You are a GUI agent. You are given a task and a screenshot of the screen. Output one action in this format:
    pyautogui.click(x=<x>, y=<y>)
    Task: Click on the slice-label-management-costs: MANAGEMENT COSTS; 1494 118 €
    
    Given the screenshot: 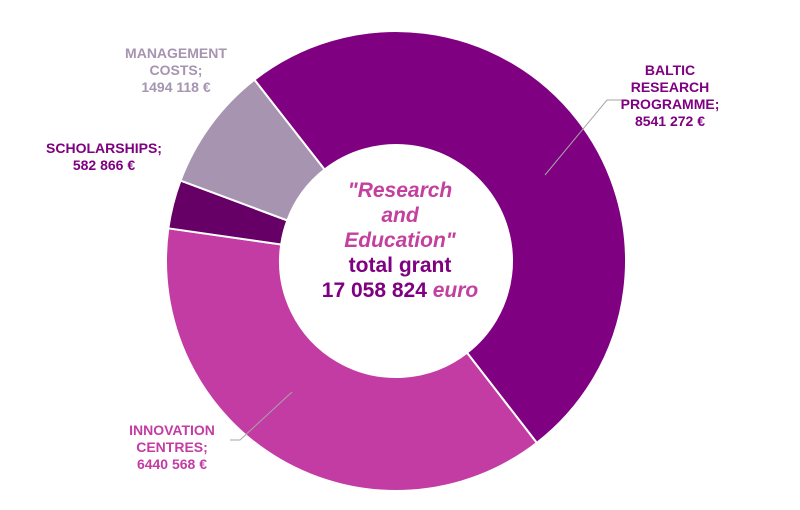 What is the action you would take?
    pyautogui.click(x=176, y=70)
    